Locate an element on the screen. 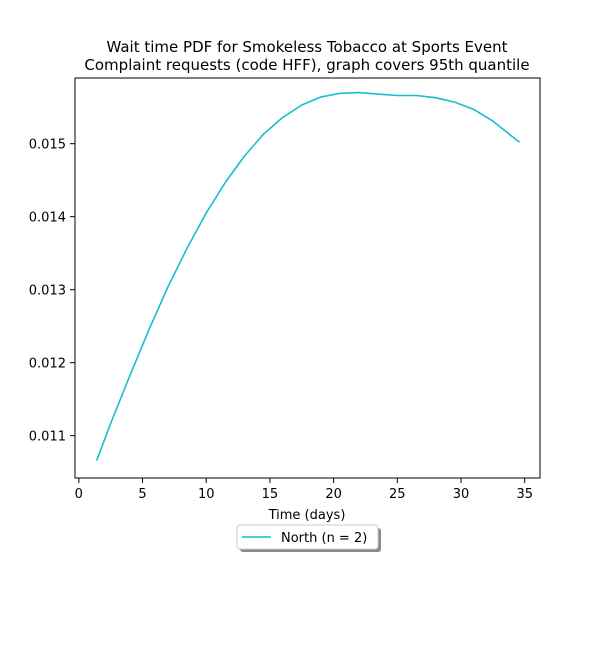 Image resolution: width=600 pixels, height=654 pixels. legend-box is located at coordinates (307, 537).